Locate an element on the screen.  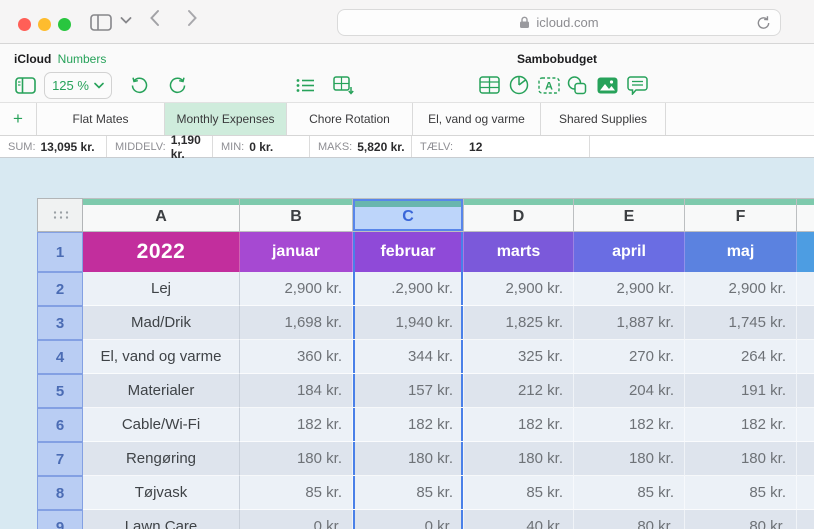
tab-flat-mates: Flat Mates is located at coordinates (101, 119).